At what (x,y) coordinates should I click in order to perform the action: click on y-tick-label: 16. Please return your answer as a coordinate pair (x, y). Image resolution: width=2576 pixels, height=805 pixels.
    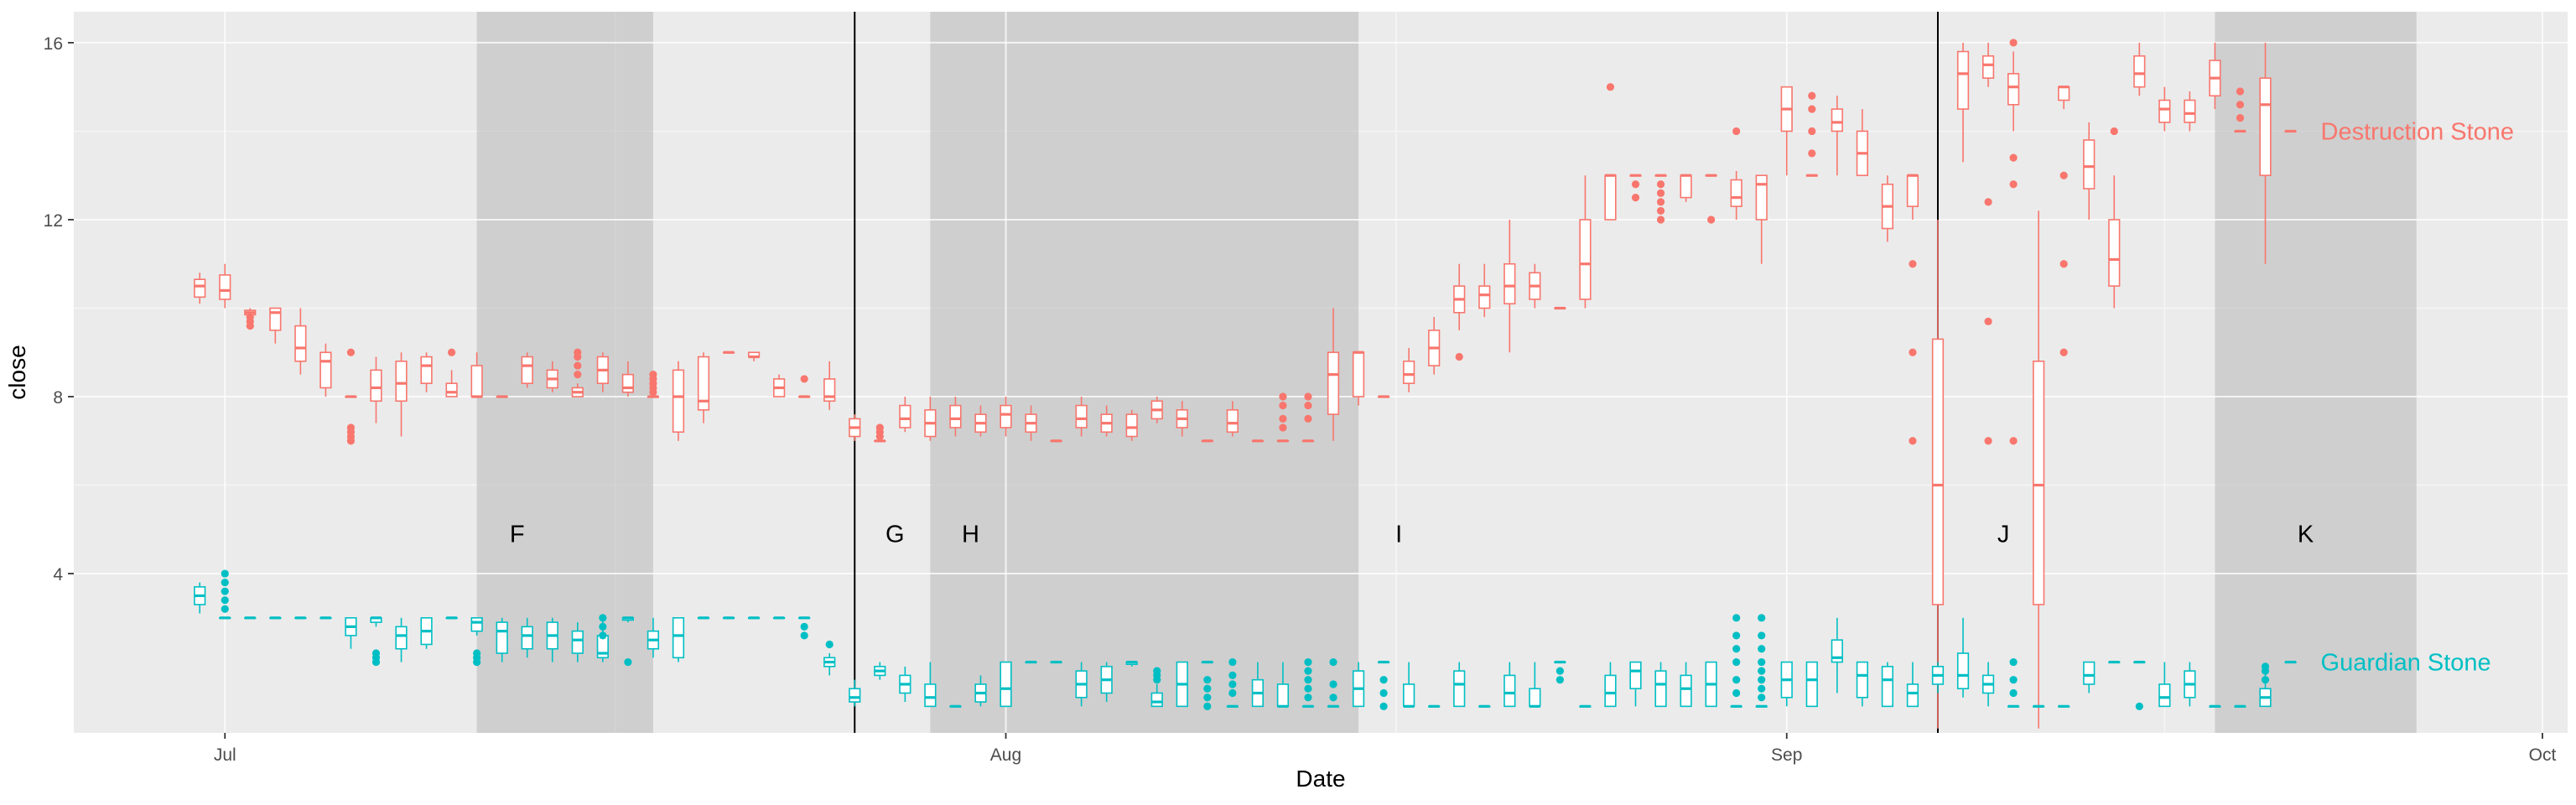
    Looking at the image, I should click on (53, 44).